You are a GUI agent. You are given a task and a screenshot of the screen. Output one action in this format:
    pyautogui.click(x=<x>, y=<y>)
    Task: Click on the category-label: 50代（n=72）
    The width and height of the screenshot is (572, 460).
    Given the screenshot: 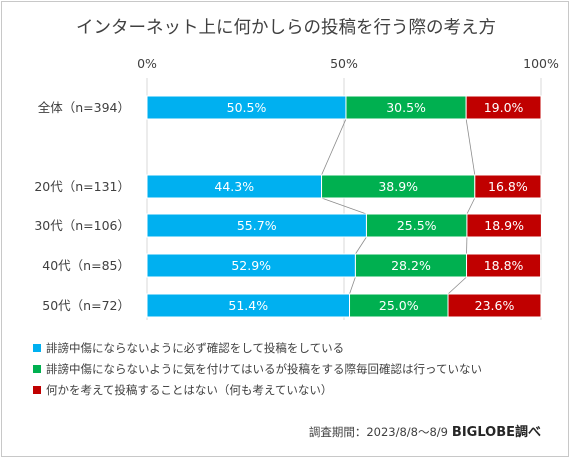 What is the action you would take?
    pyautogui.click(x=86, y=305)
    